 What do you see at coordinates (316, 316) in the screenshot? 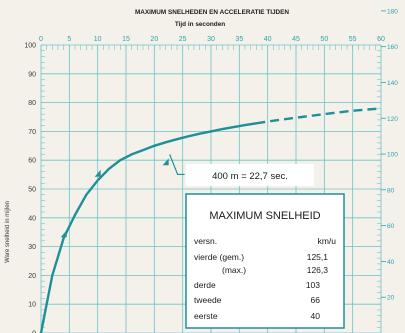
I see `speed-row-value: 40` at bounding box center [316, 316].